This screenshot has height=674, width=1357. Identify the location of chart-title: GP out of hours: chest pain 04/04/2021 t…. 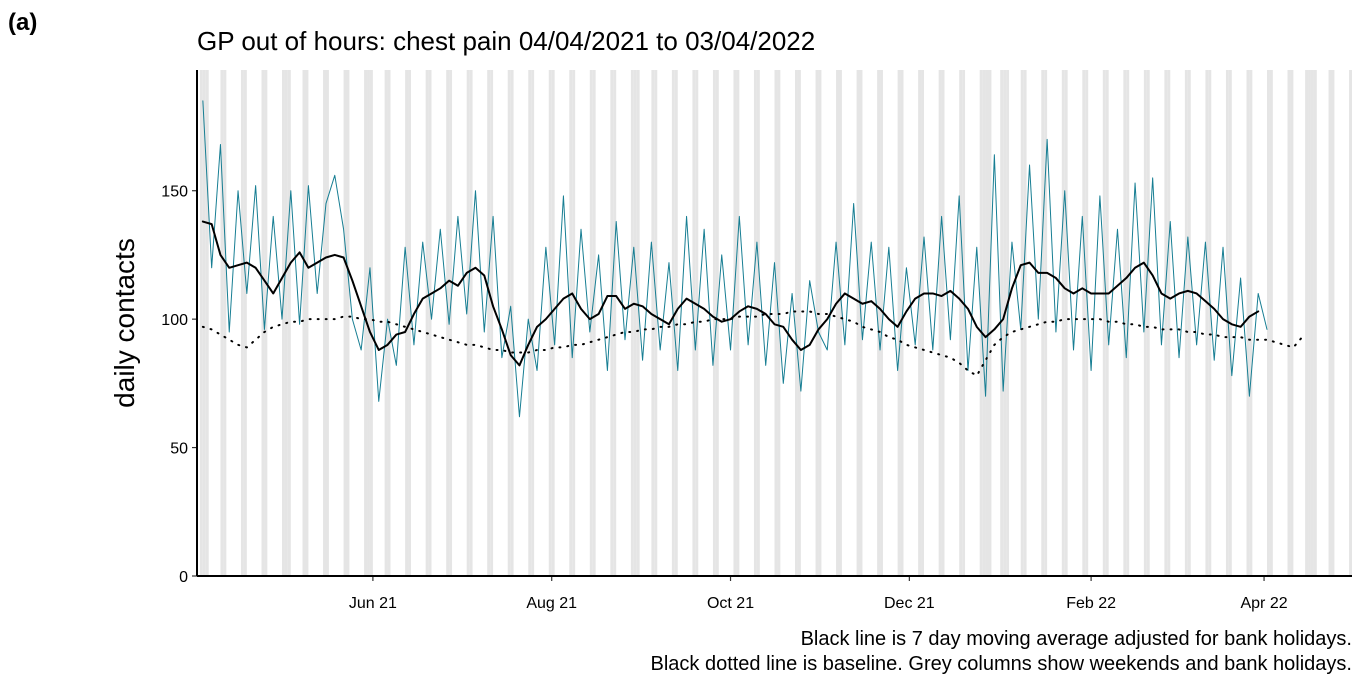
(506, 41).